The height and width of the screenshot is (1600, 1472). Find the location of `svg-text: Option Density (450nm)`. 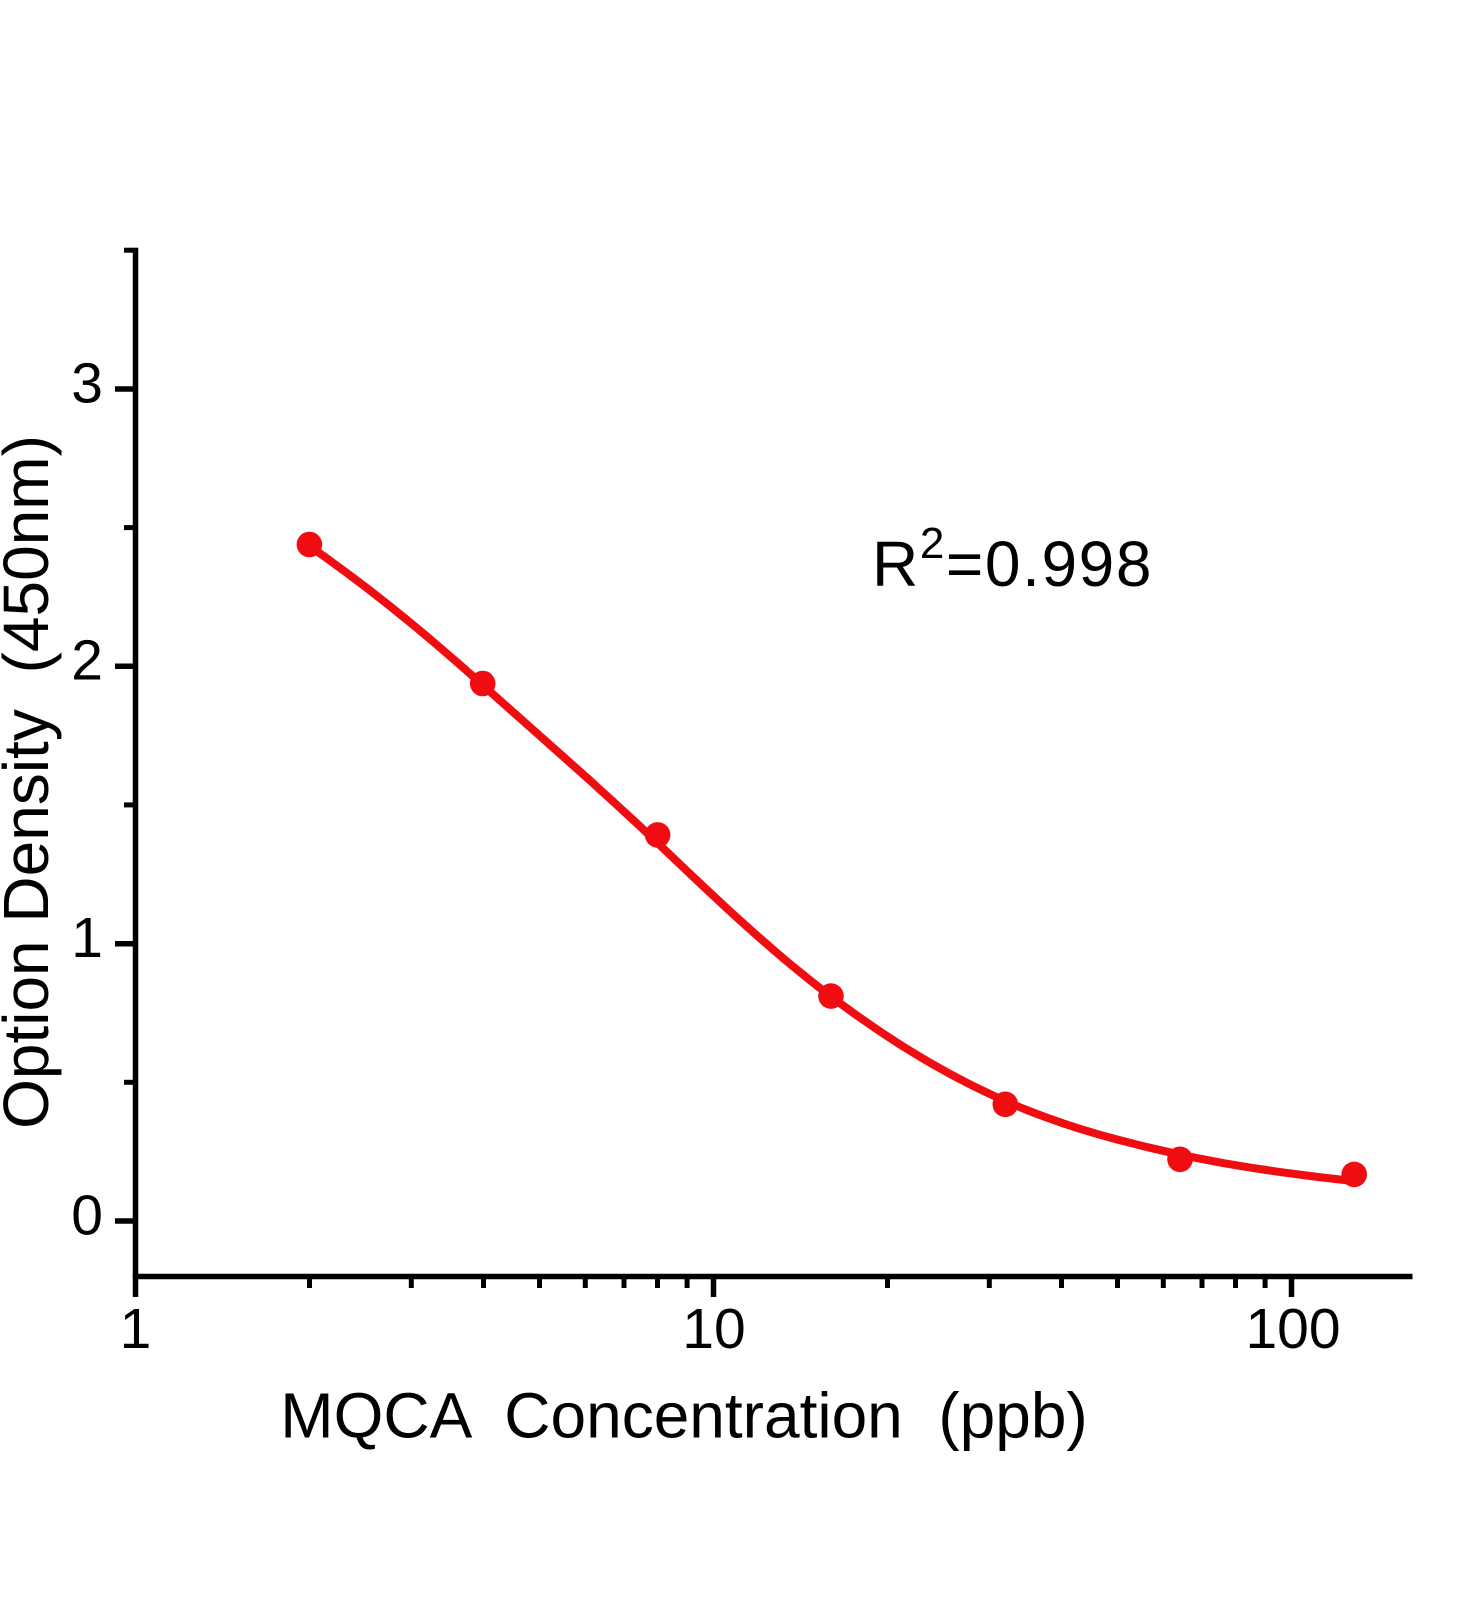

svg-text: Option Density (450nm) is located at coordinates (31, 782).